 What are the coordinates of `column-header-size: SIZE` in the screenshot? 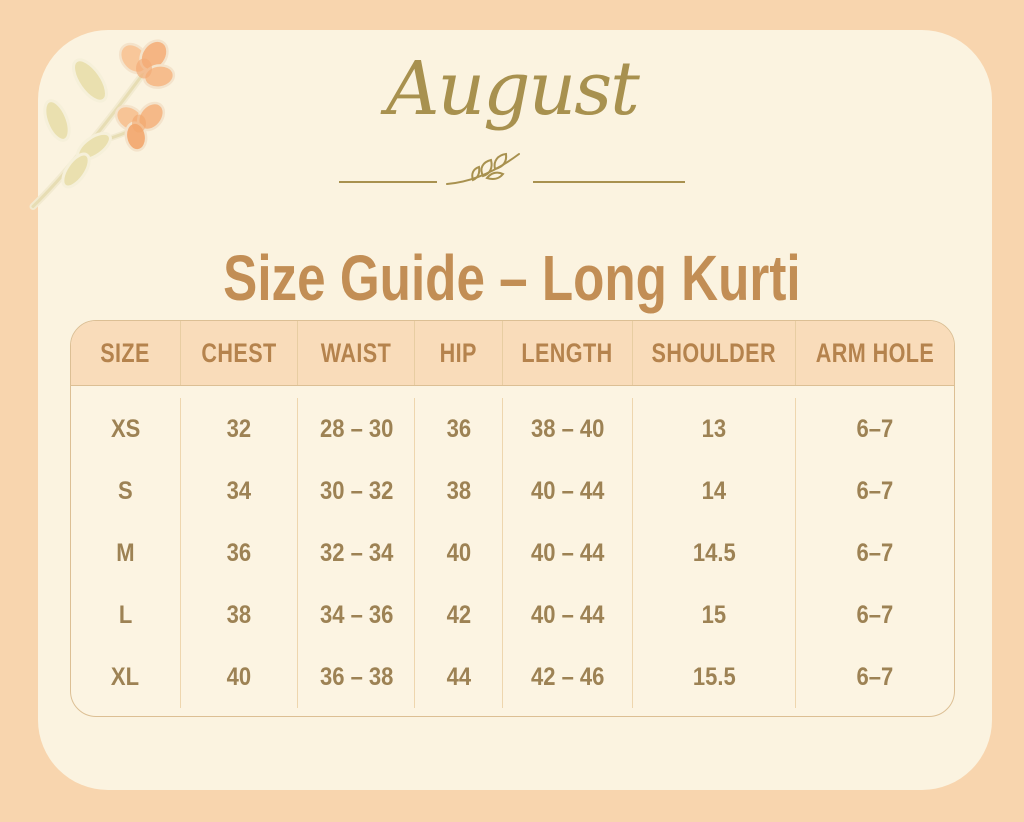 It's located at (126, 353).